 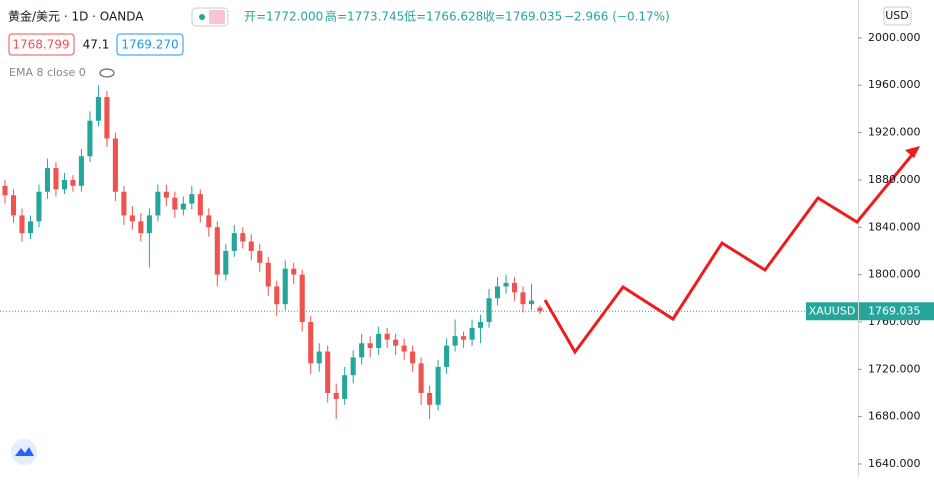 What do you see at coordinates (443, 17) in the screenshot?
I see `low: 低=1766.628` at bounding box center [443, 17].